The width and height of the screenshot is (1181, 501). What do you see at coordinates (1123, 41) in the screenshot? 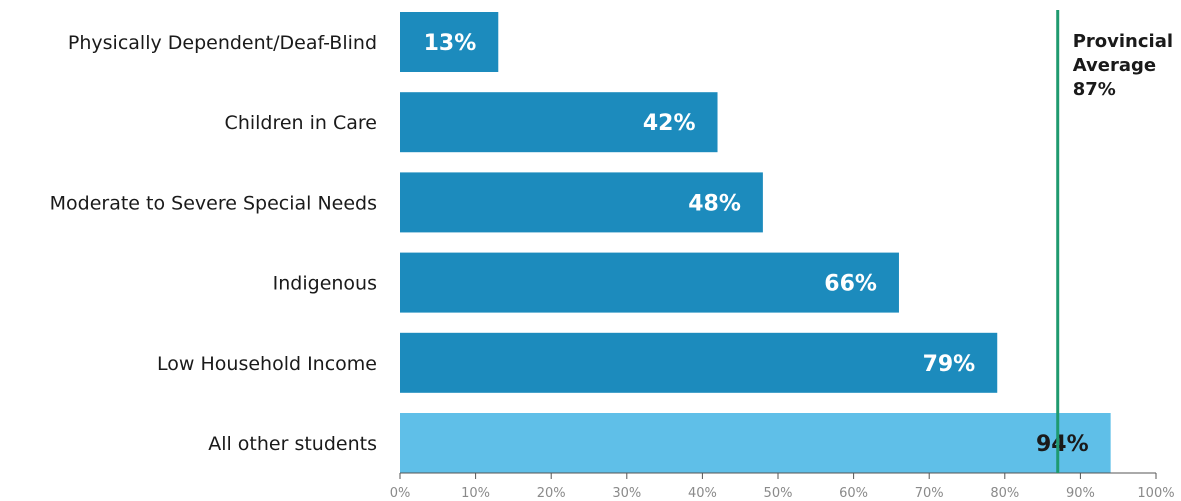
I see `provincial-average-label-line: Provincial` at bounding box center [1123, 41].